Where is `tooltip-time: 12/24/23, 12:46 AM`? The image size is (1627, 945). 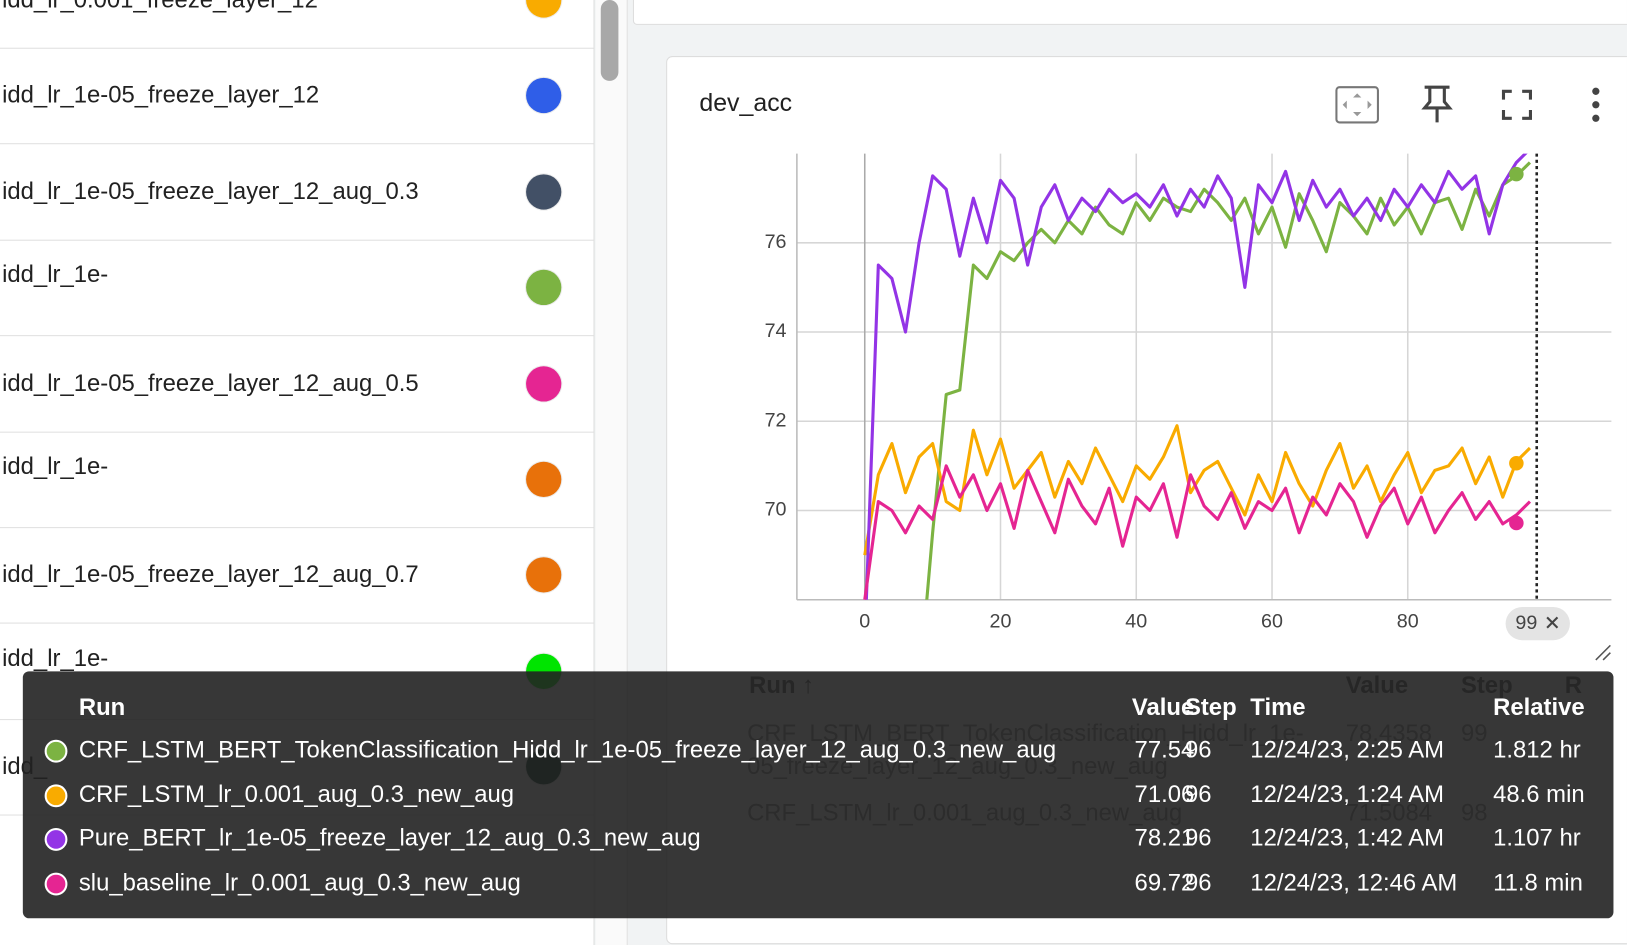 tooltip-time: 12/24/23, 12:46 AM is located at coordinates (1354, 881).